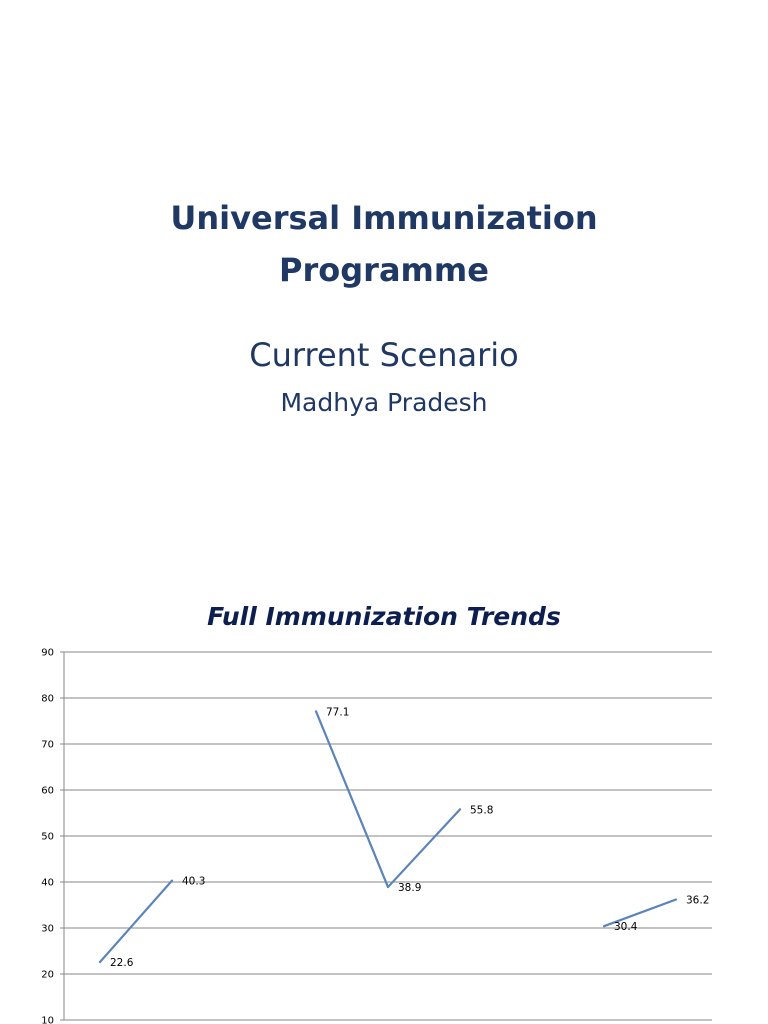 The width and height of the screenshot is (768, 1024). What do you see at coordinates (47, 975) in the screenshot?
I see `y-tick-label: 20` at bounding box center [47, 975].